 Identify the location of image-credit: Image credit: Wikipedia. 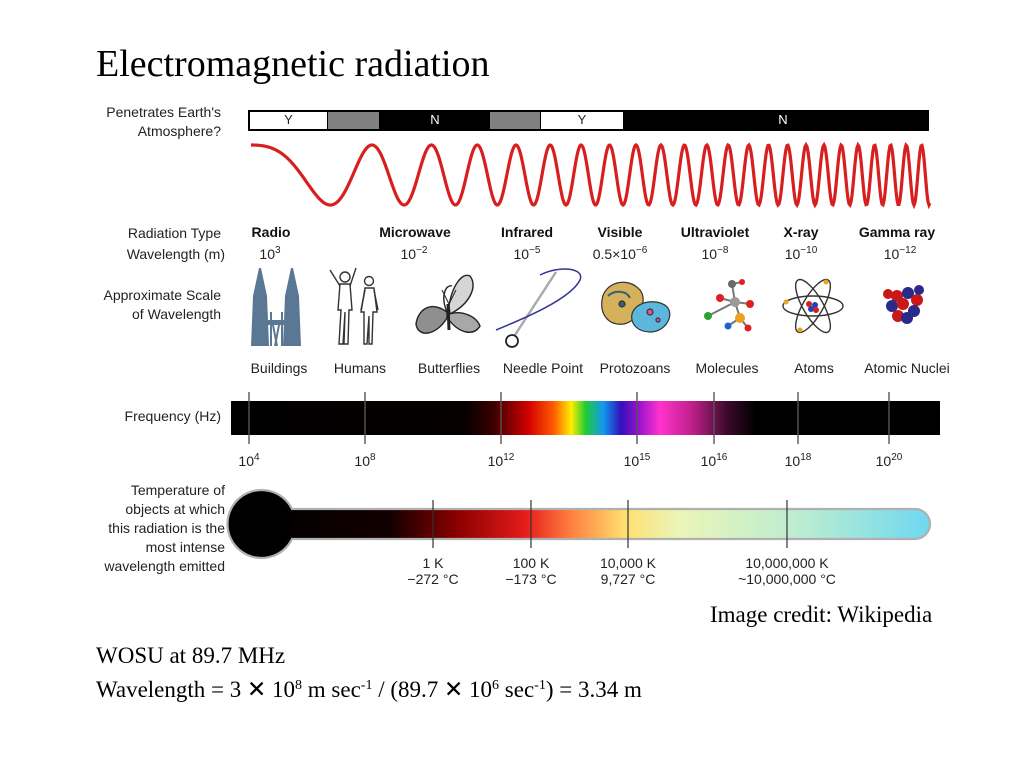
(821, 614).